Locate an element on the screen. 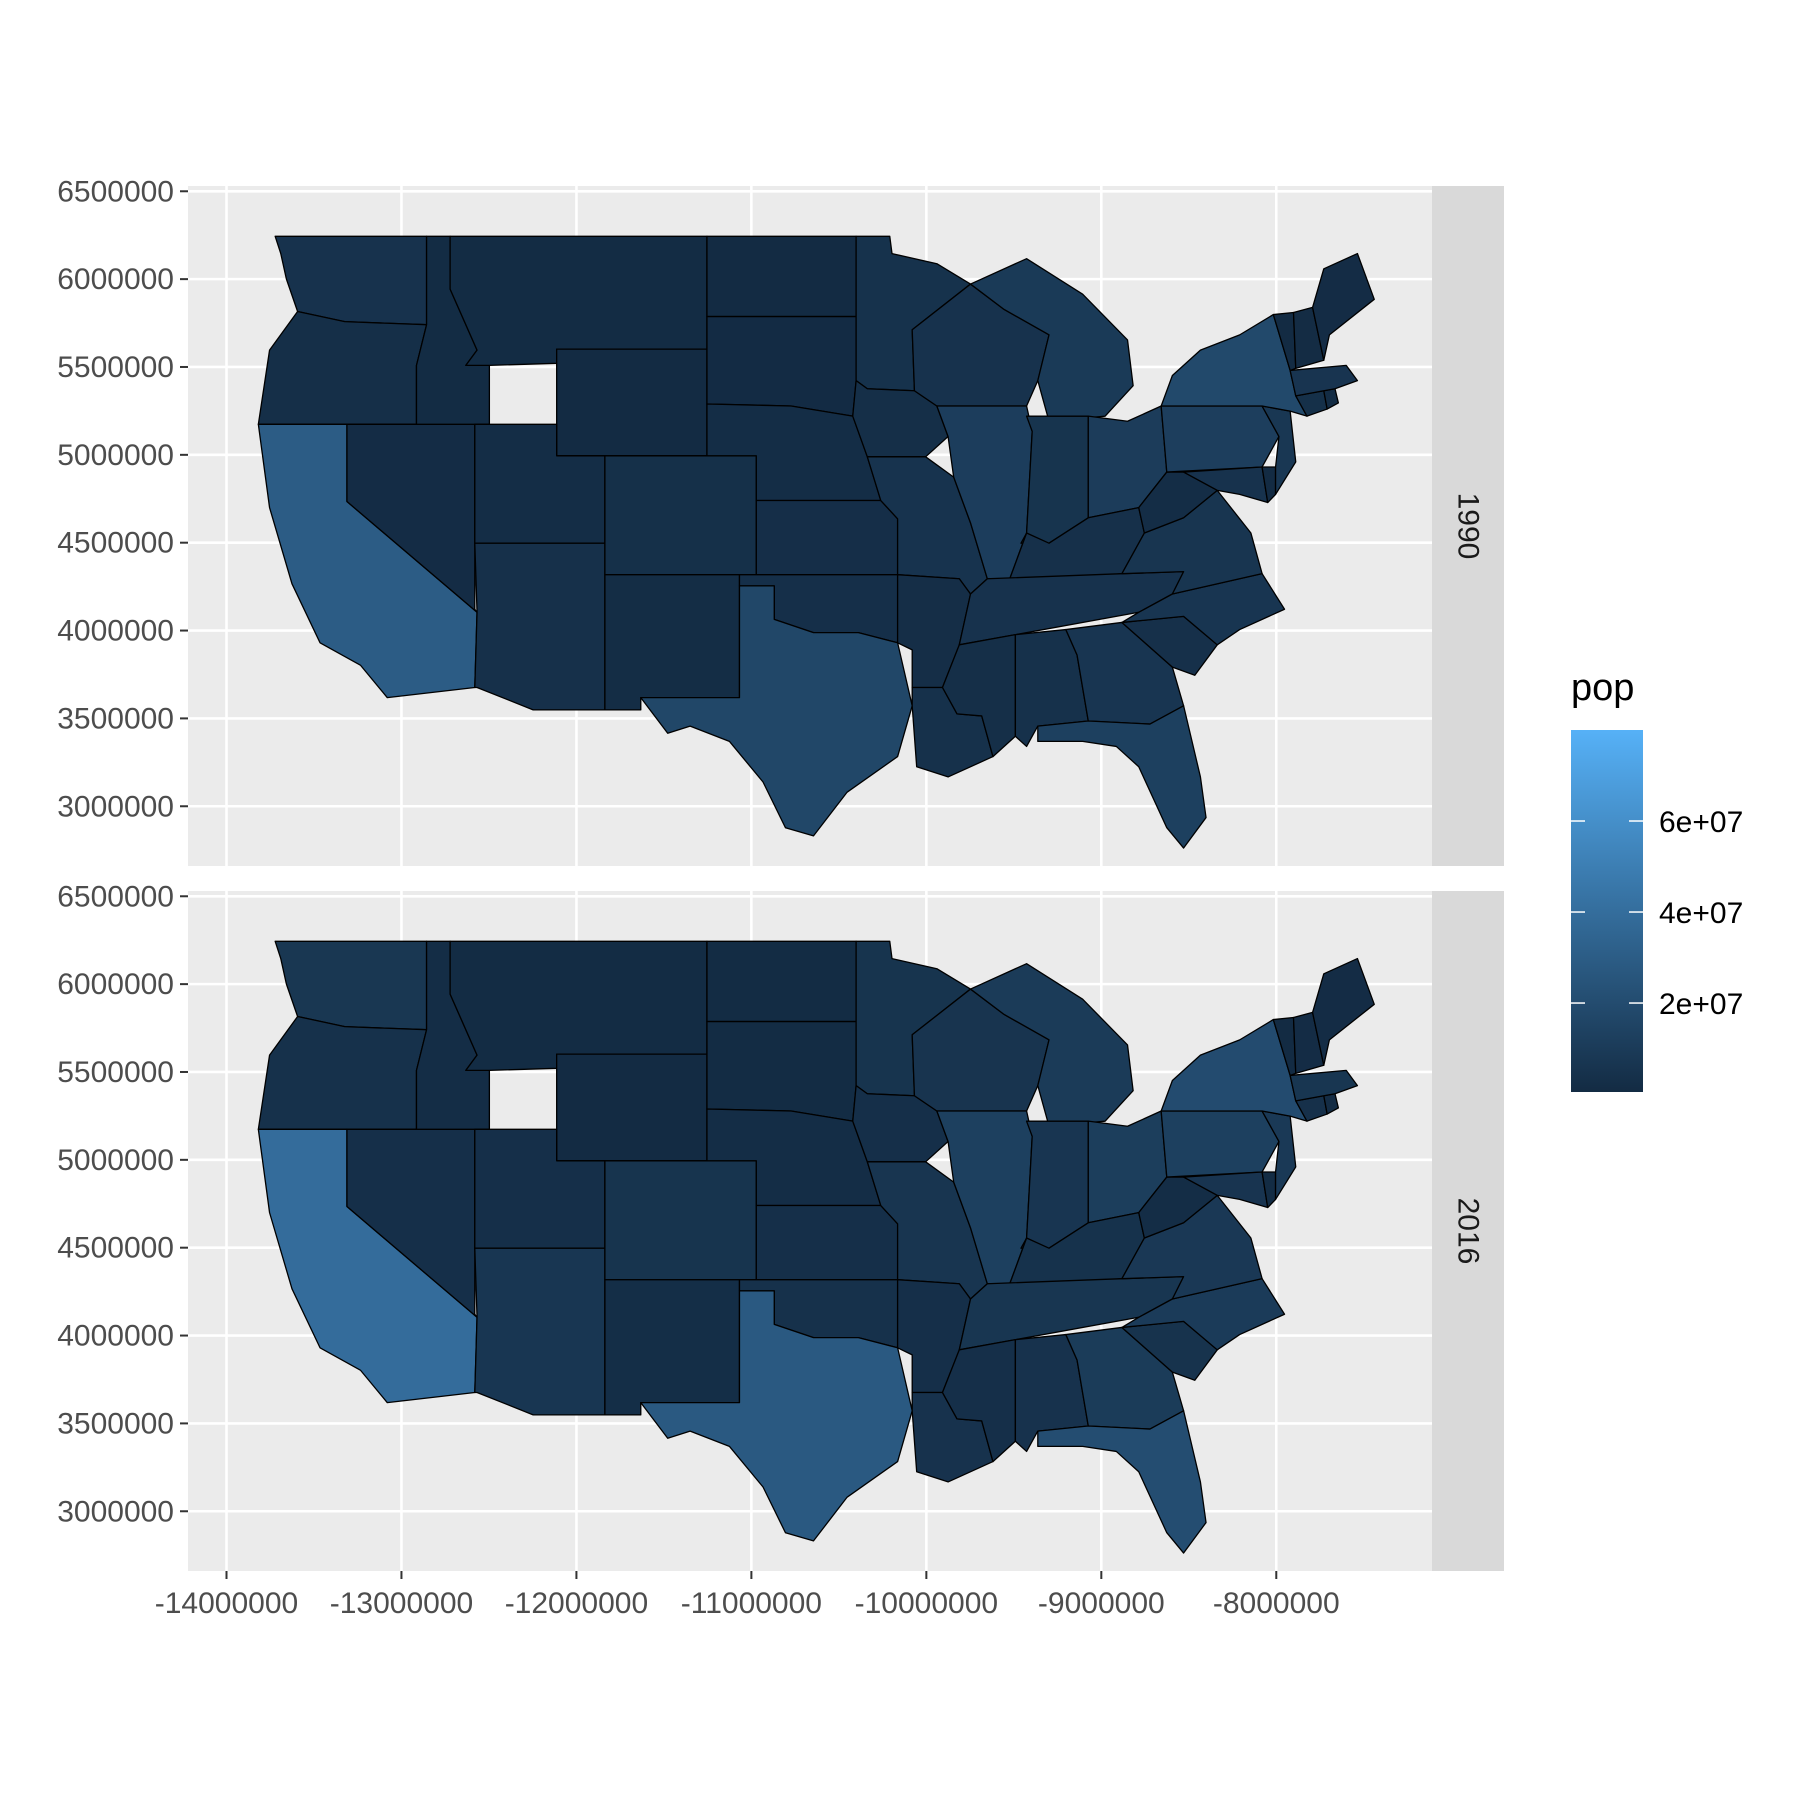  x-tick-label: -12000000 is located at coordinates (576, 1603).